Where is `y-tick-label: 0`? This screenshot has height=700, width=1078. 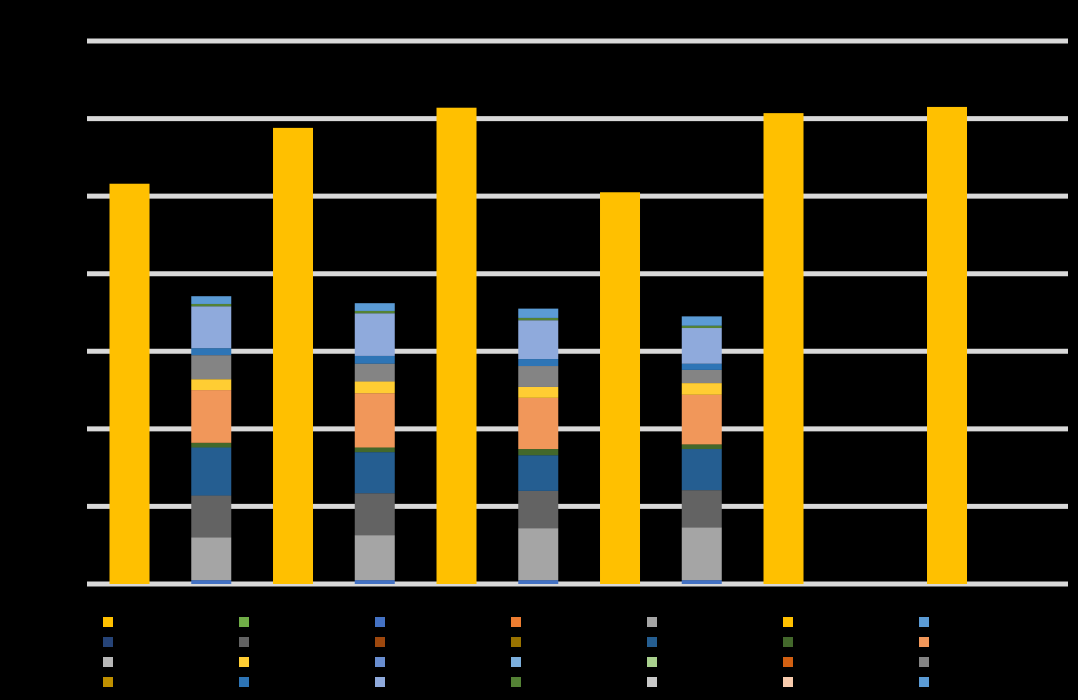 y-tick-label: 0 is located at coordinates (75, 583).